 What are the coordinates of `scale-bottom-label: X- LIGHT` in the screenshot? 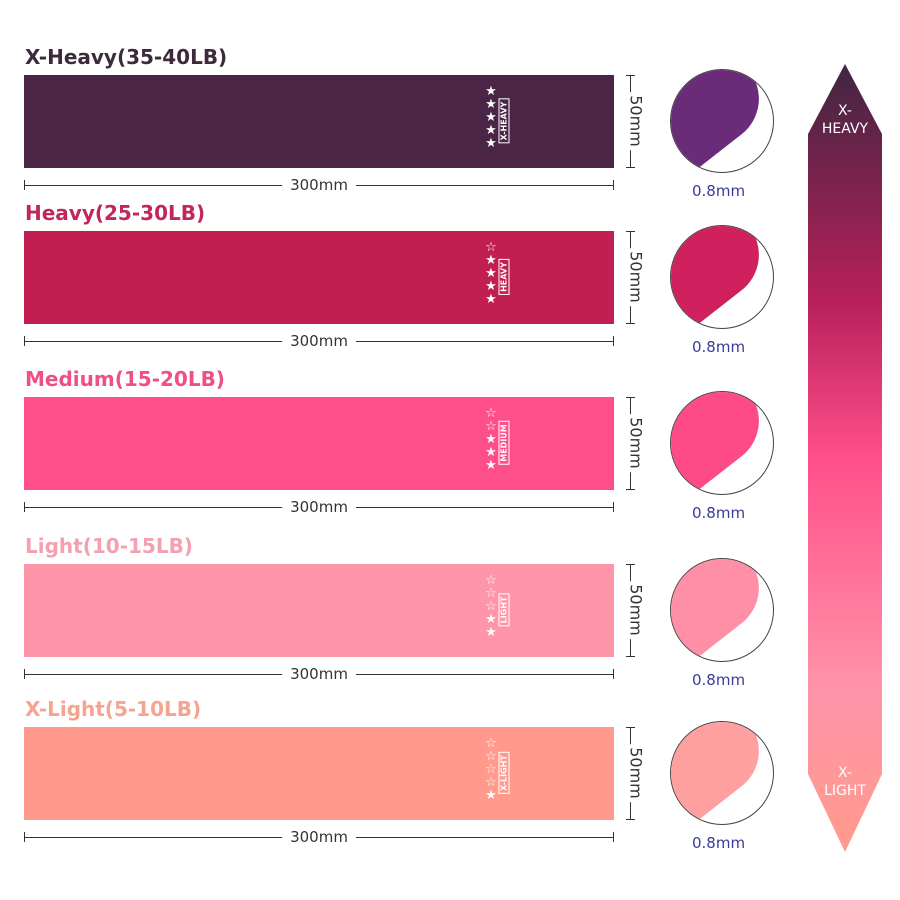 It's located at (845, 782).